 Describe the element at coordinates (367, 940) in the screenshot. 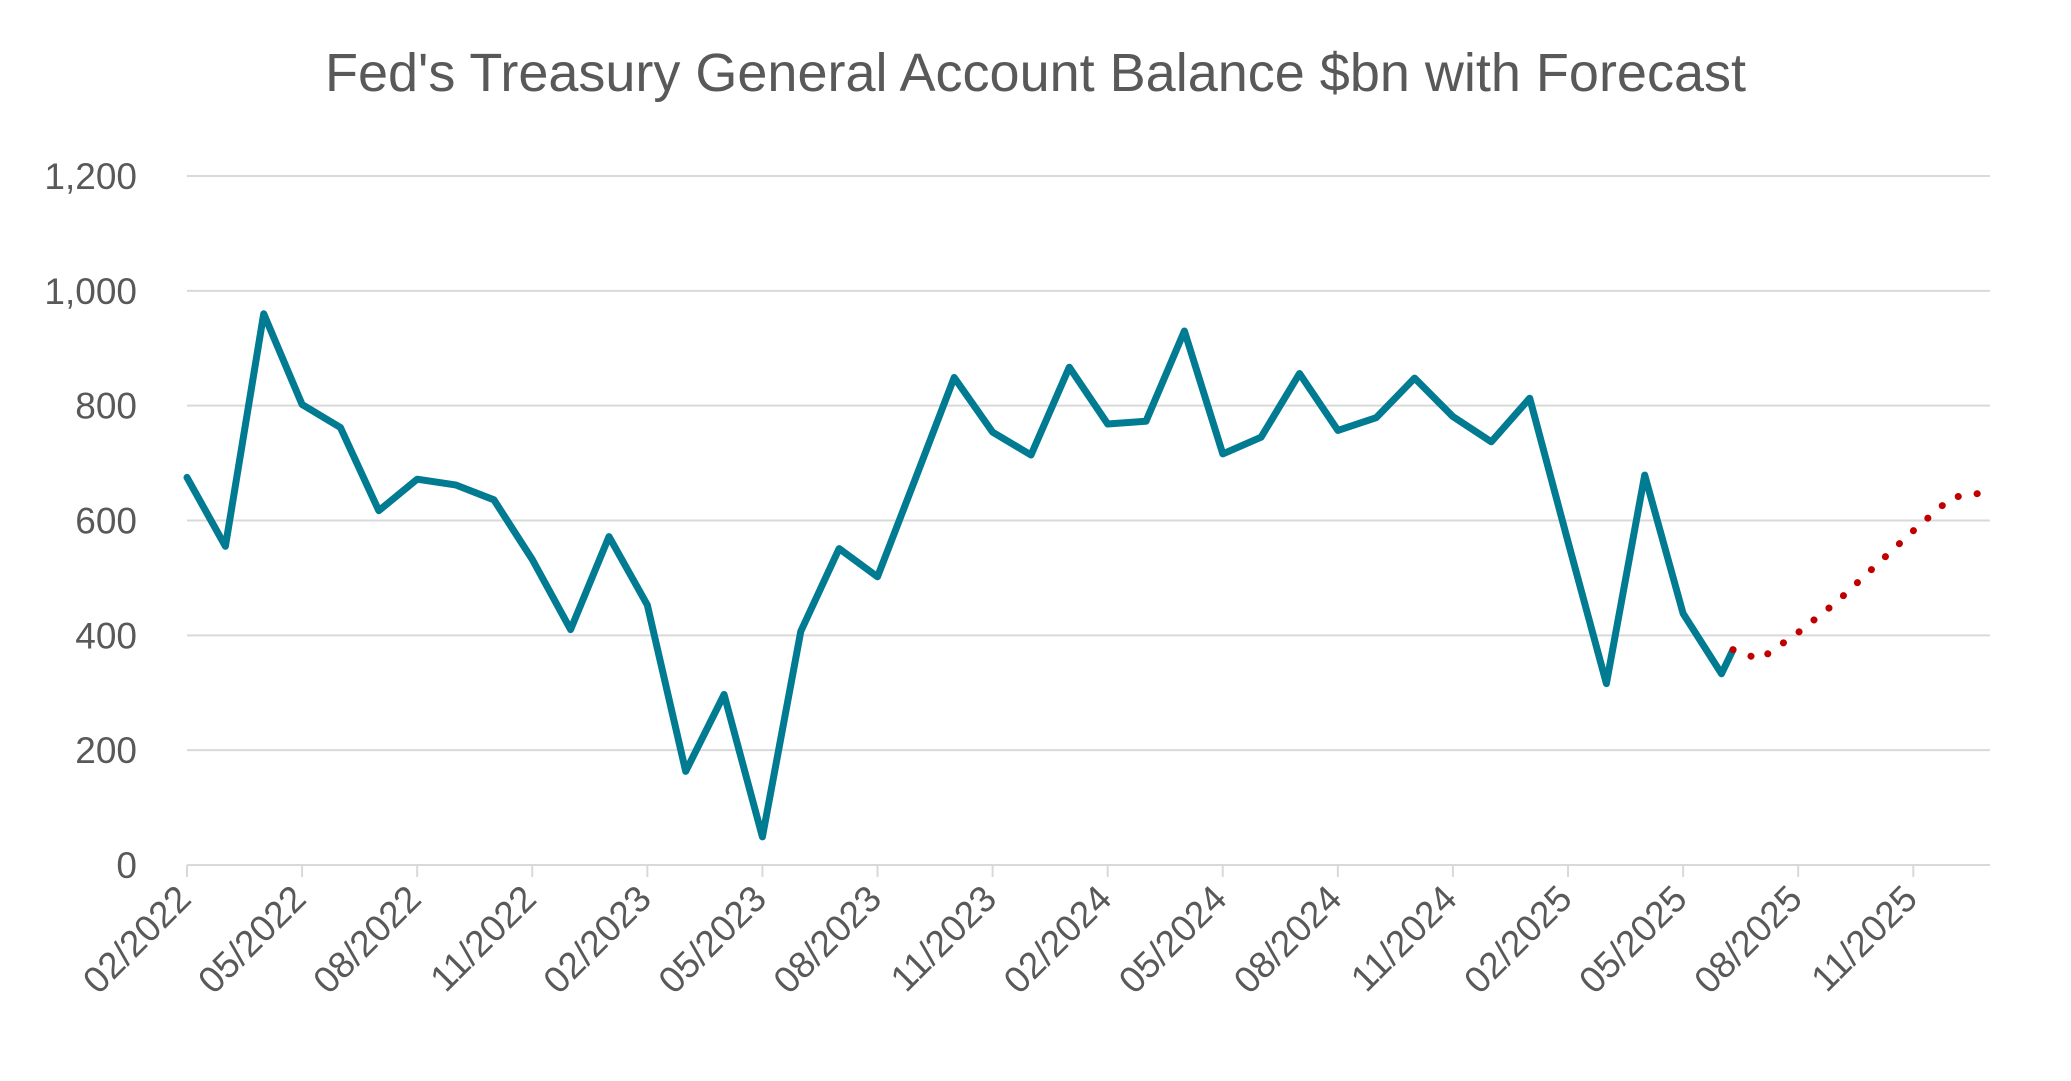

I see `x-tick-label: 08/2022` at that location.